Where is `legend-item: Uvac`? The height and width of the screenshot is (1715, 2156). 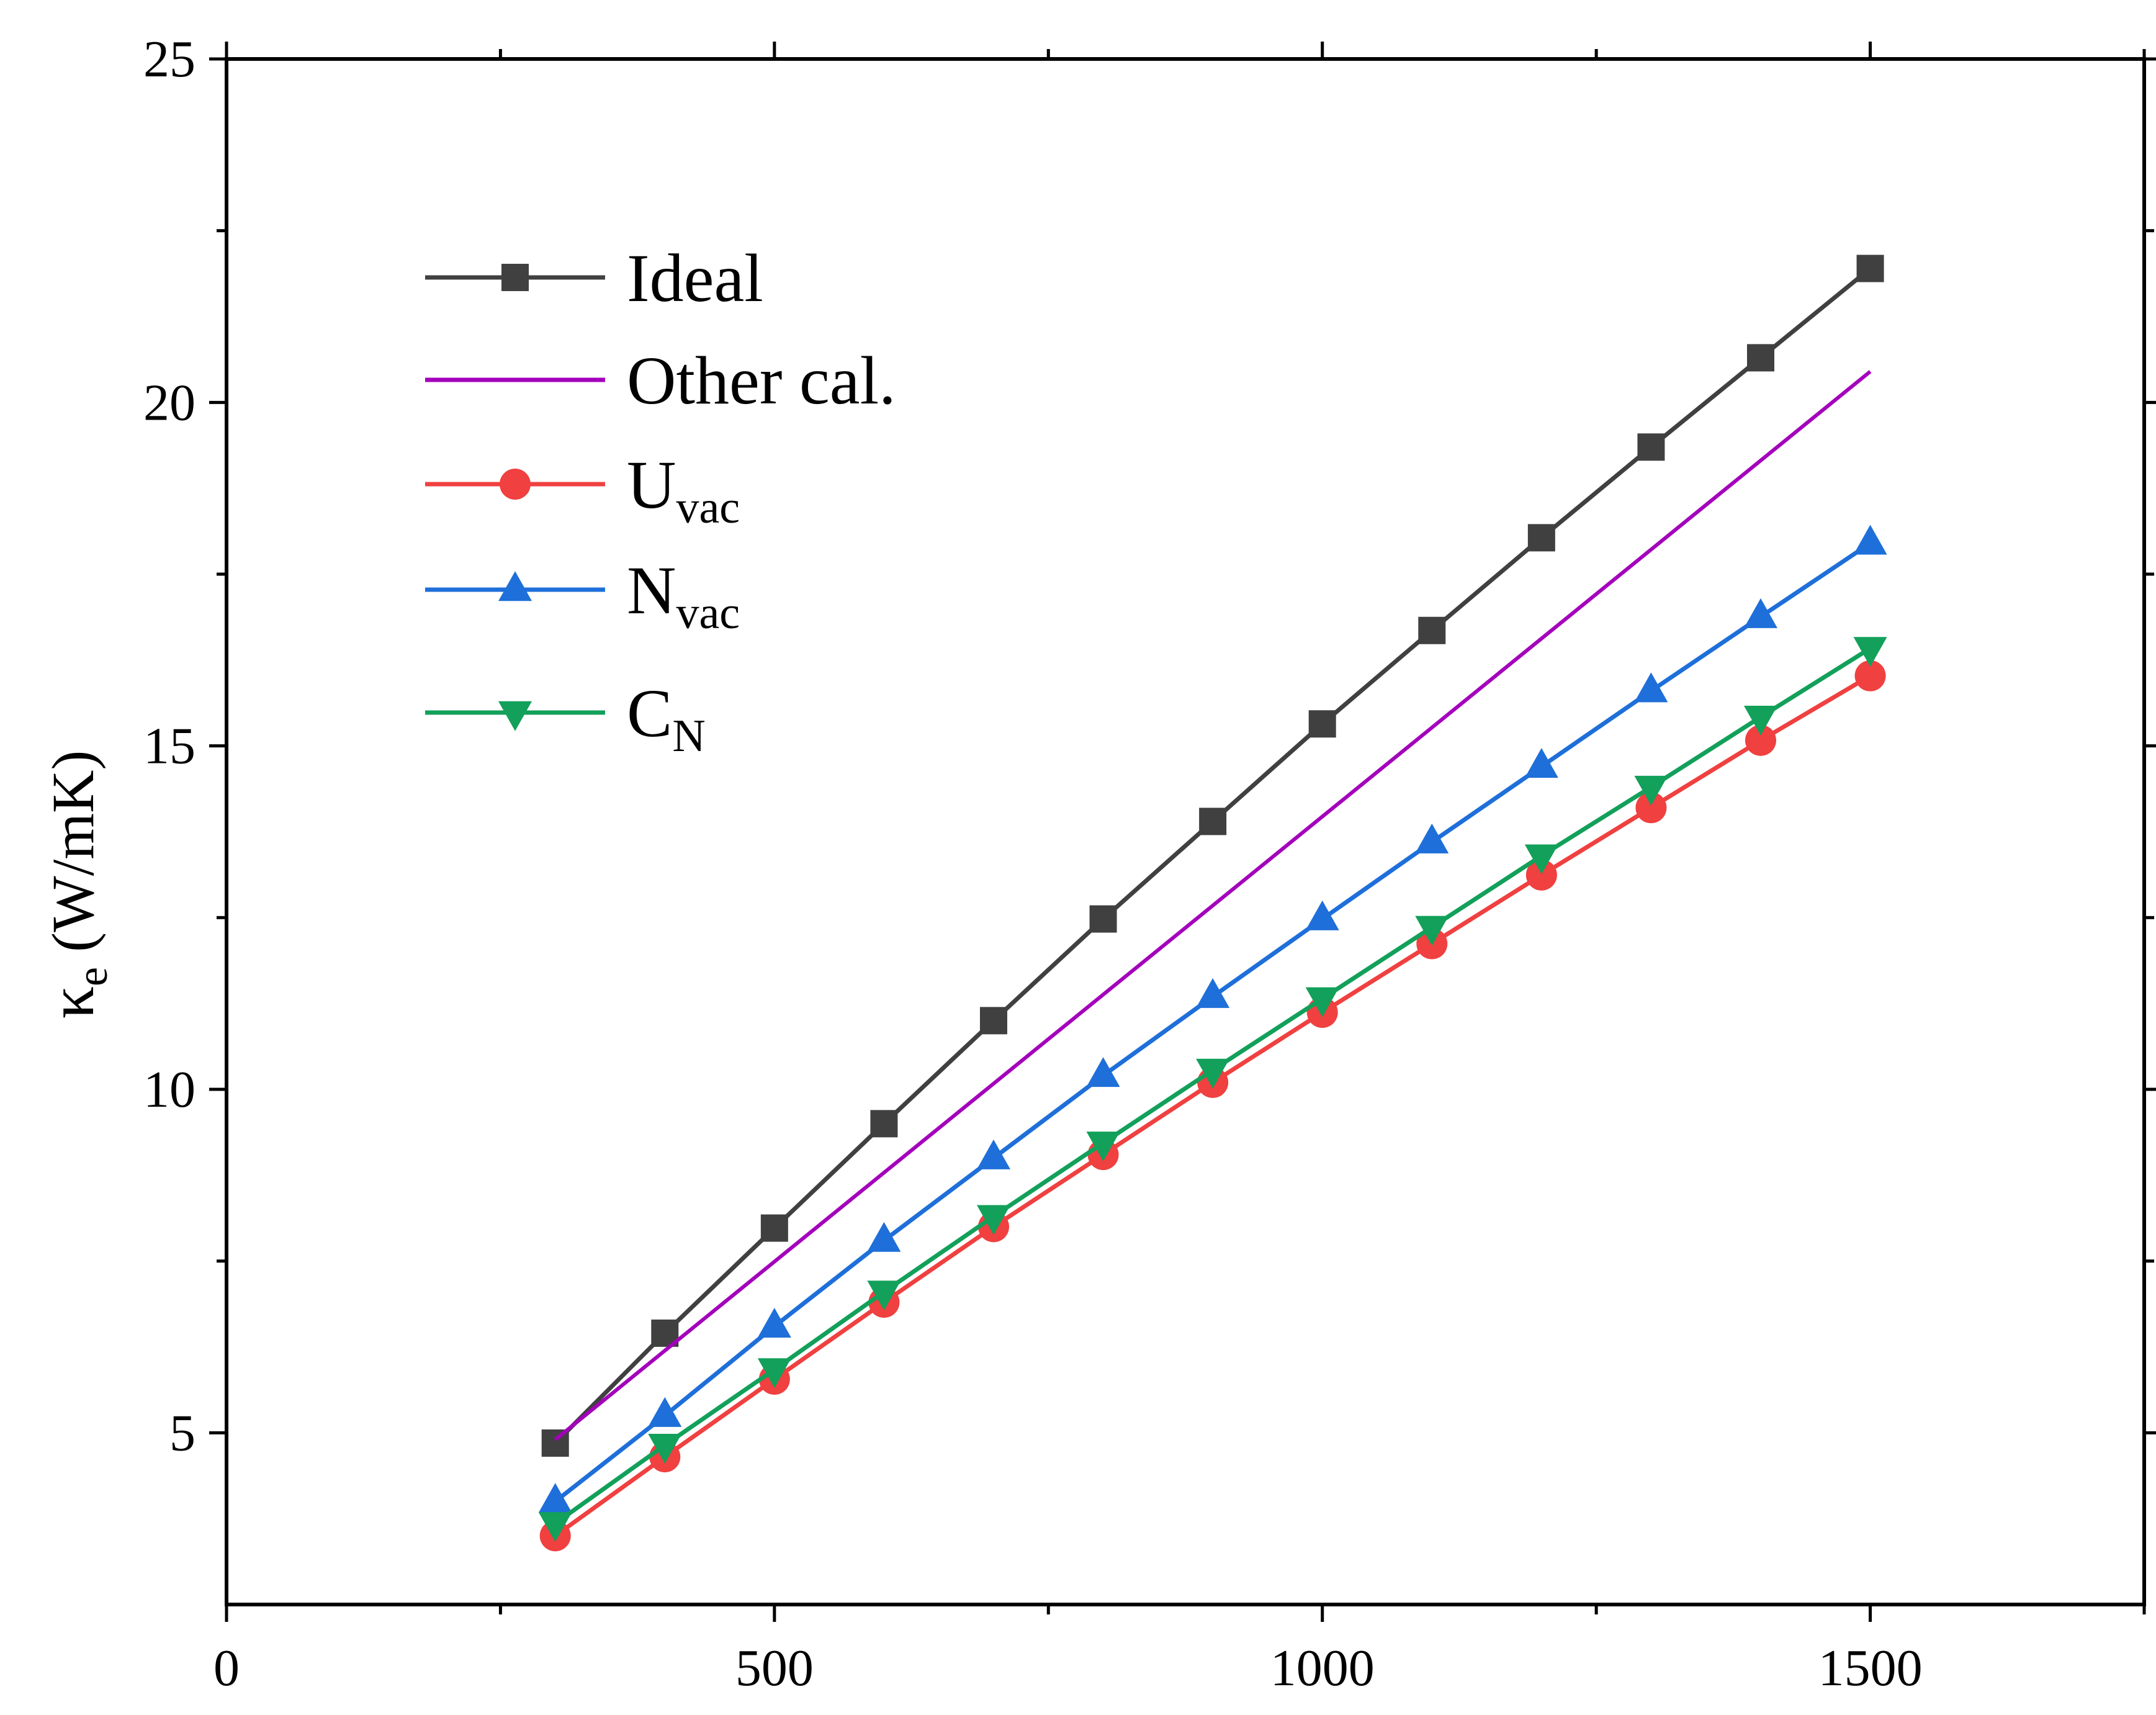 legend-item: Uvac is located at coordinates (582, 490).